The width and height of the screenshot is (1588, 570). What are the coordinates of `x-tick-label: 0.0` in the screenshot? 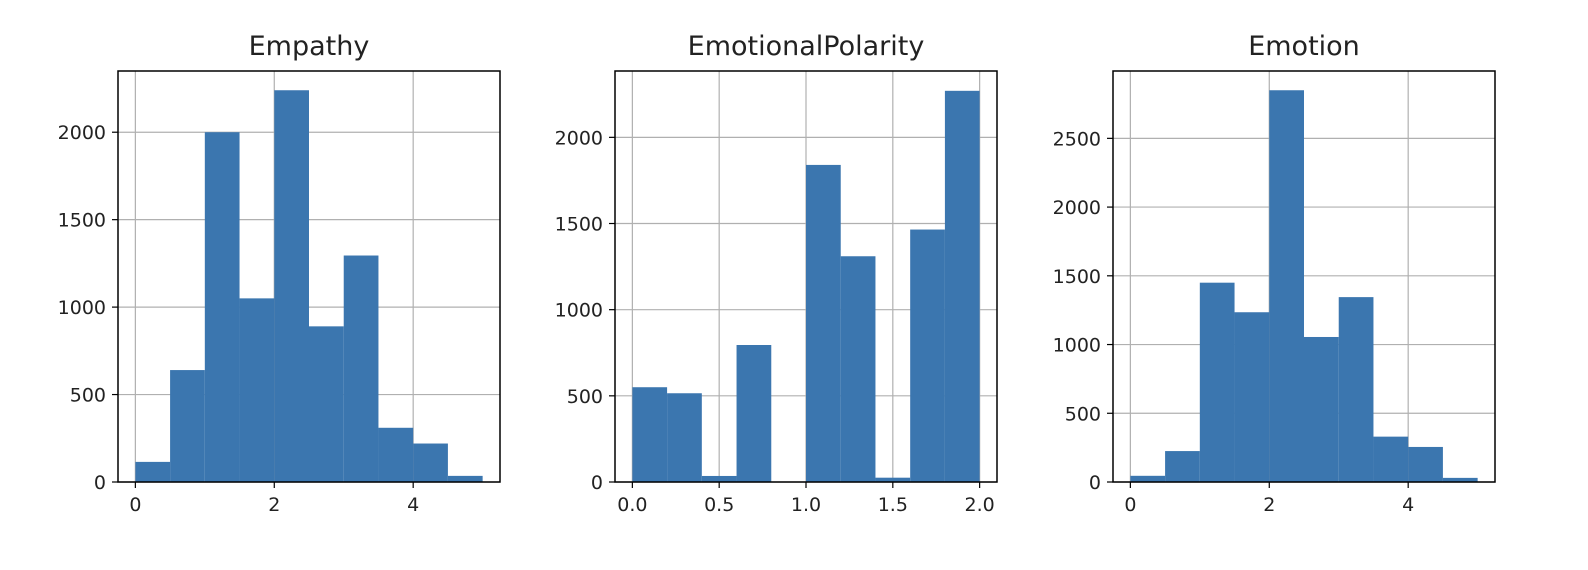 It's located at (632, 505).